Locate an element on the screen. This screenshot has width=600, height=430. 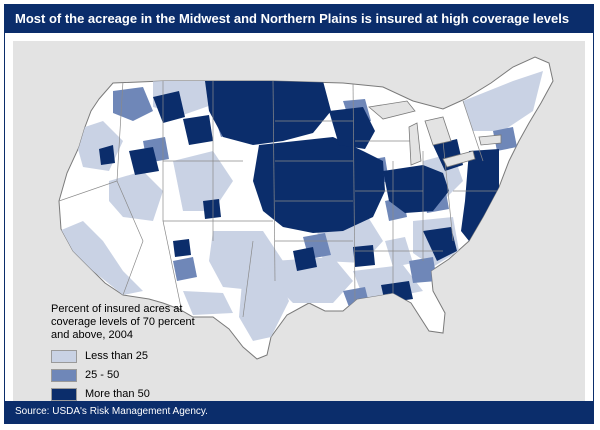
legend-item-25-50: 25 - 50 is located at coordinates (151, 375).